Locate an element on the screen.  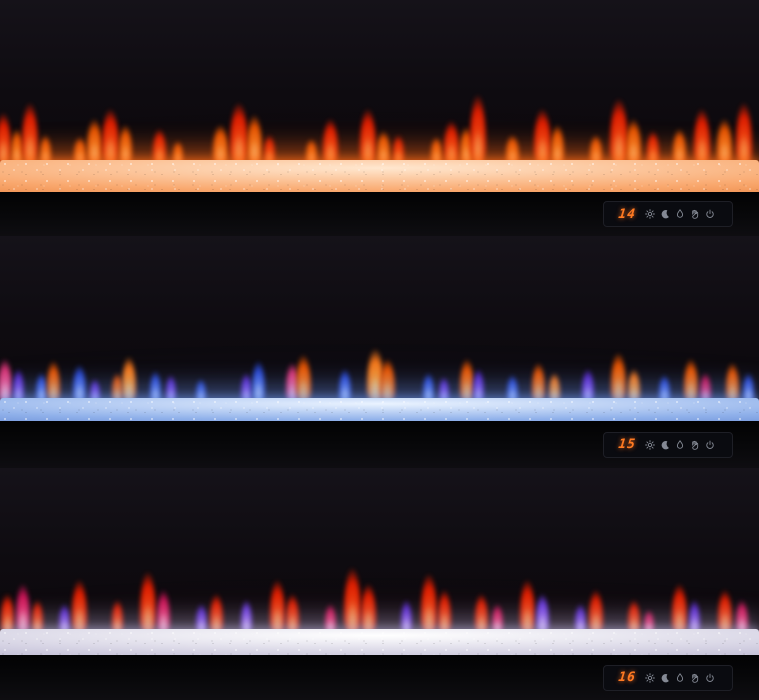
fireplace-base-frame: 16 is located at coordinates (379, 677).